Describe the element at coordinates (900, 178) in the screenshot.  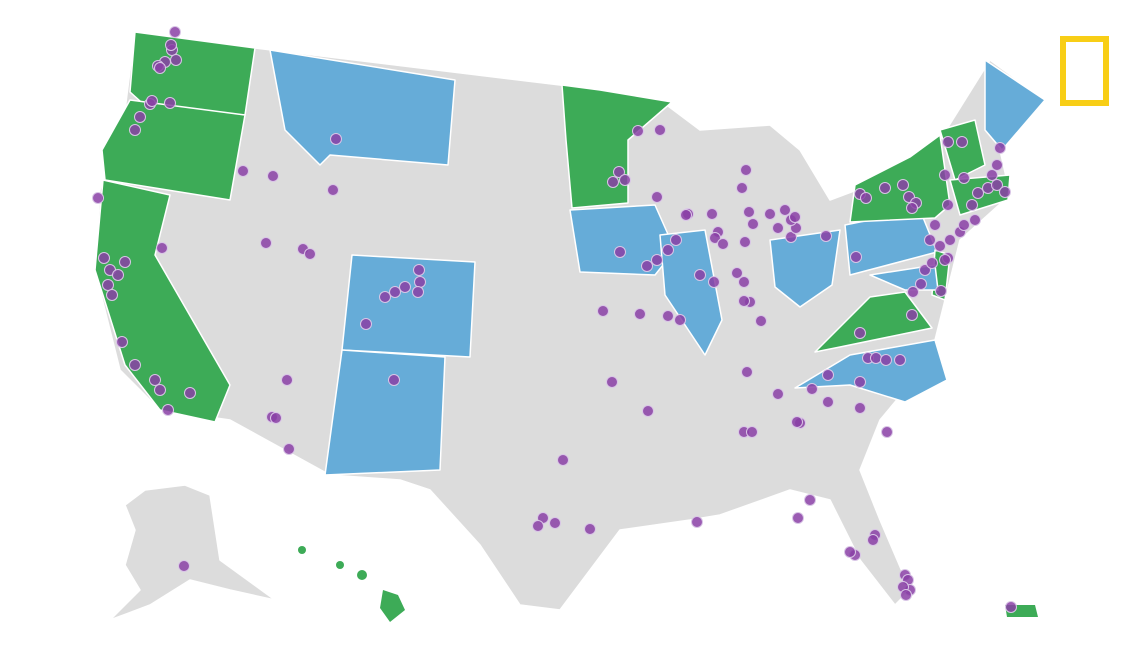
I see `new-york` at that location.